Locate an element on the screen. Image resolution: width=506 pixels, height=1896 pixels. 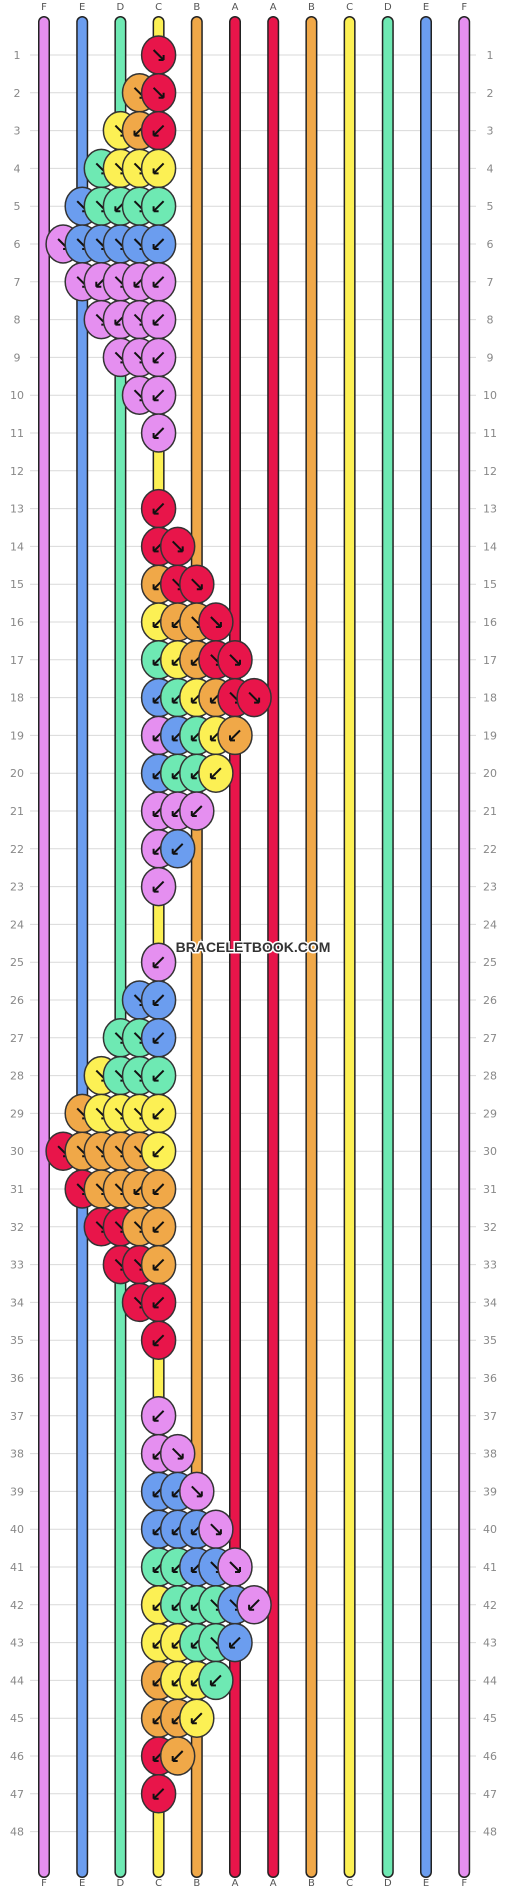
string-label: B is located at coordinates (196, 7).